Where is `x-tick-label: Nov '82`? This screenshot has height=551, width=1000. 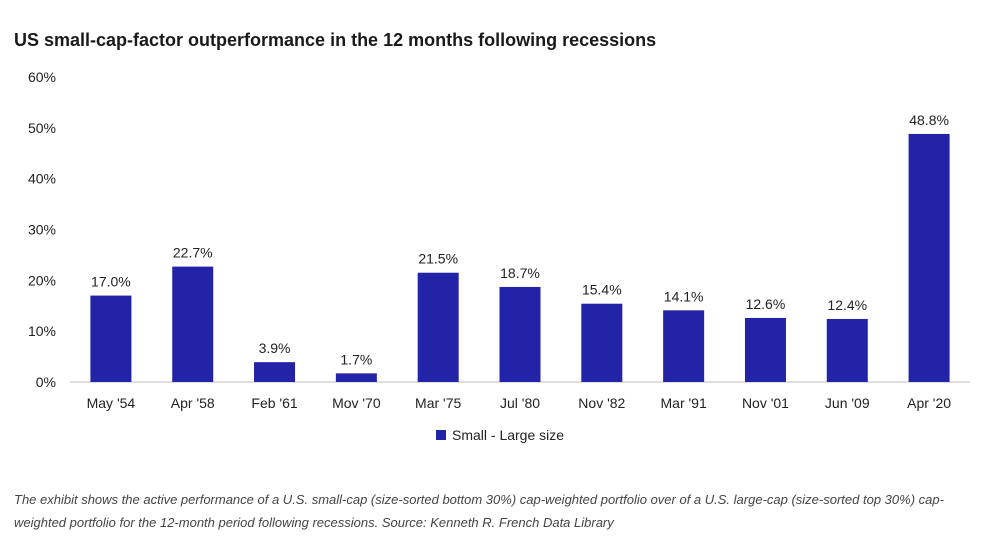 x-tick-label: Nov '82 is located at coordinates (601, 403).